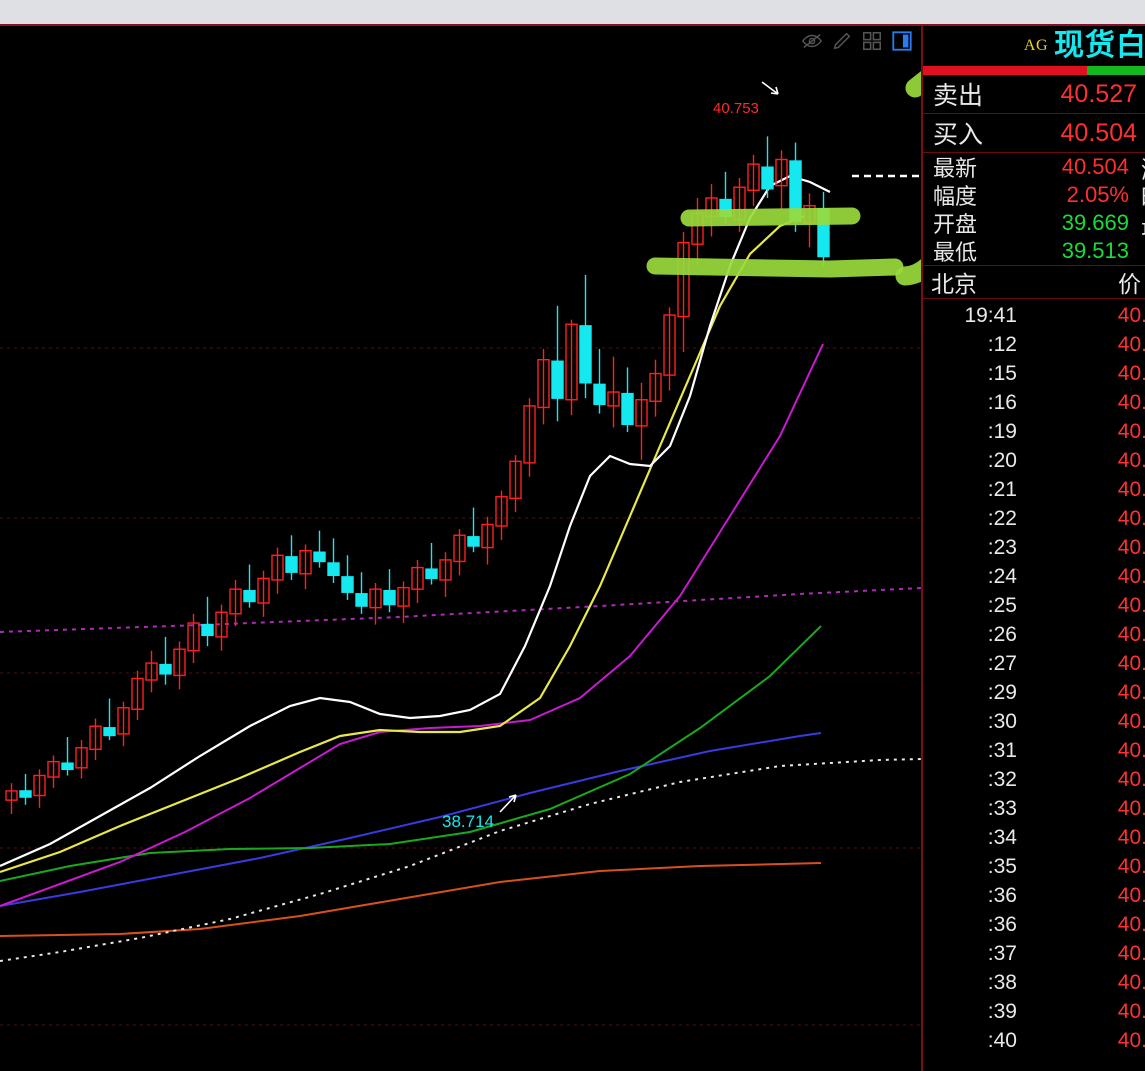 The image size is (1145, 1071). What do you see at coordinates (1034, 94) in the screenshot?
I see `quote-row: 卖出 40.52735` at bounding box center [1034, 94].